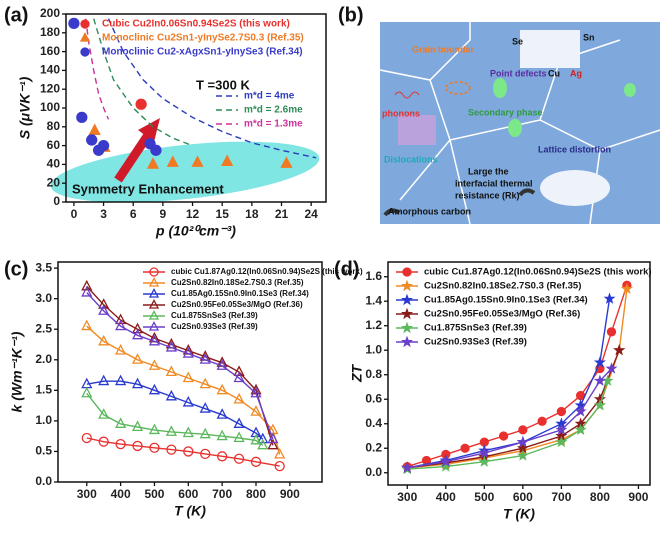 The height and width of the screenshot is (533, 661). Describe the element at coordinates (223, 84) in the screenshot. I see `annotation: T =300 K` at that location.